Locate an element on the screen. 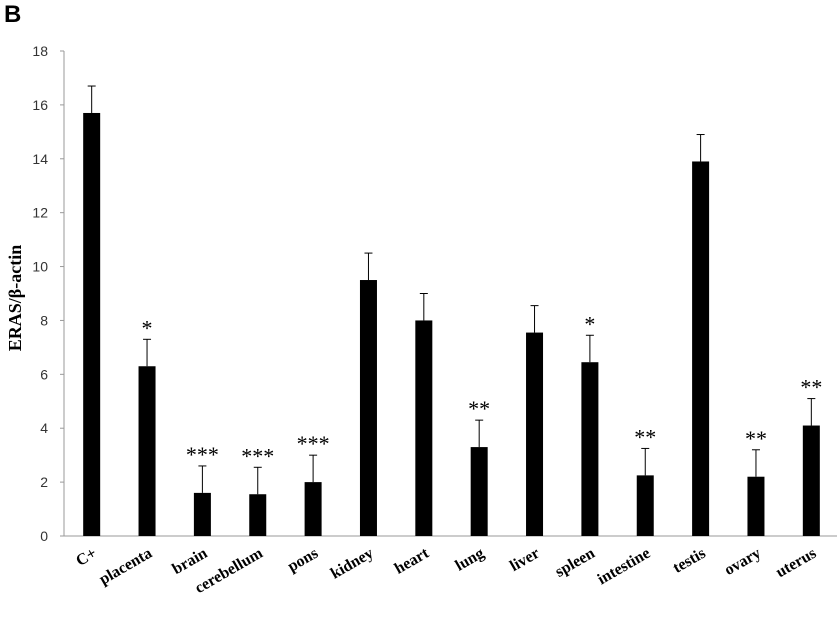 The image size is (839, 630). y-tick-label: 14 is located at coordinates (40, 159).